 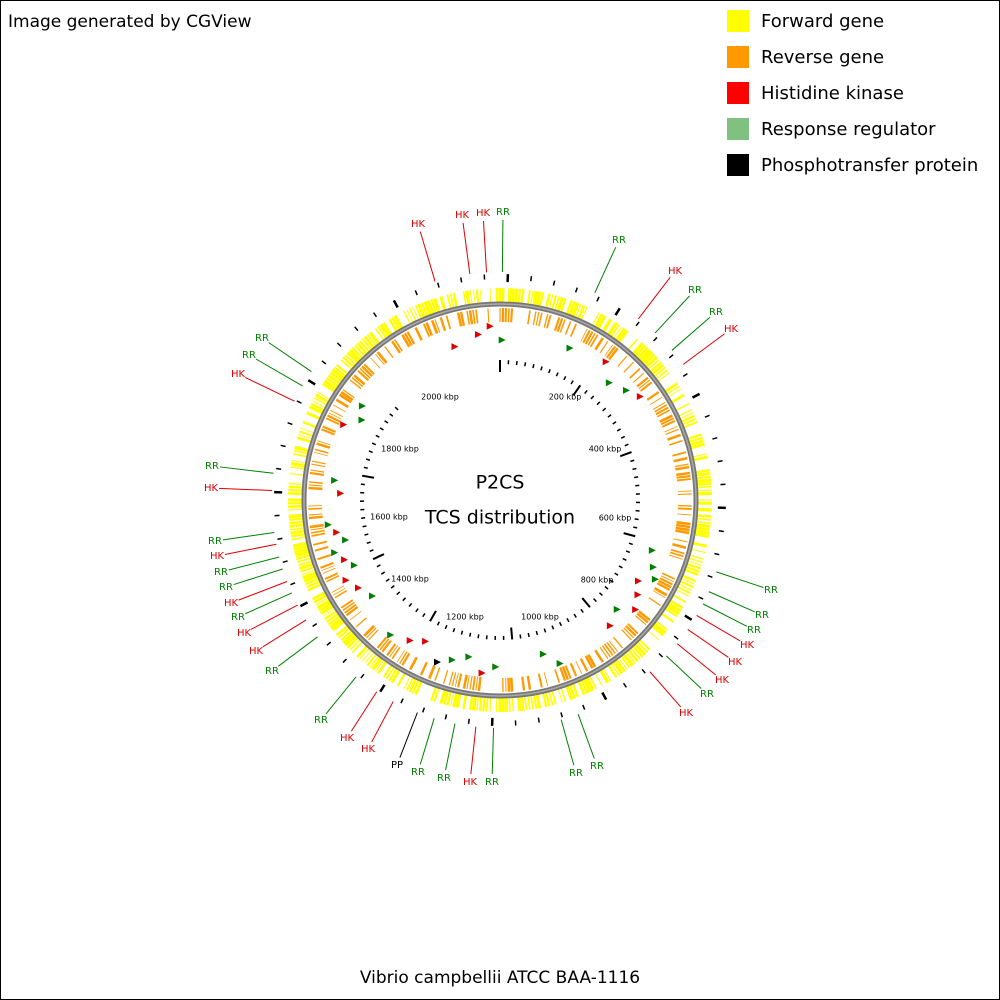 I want to click on legend-swatch, so click(x=738, y=93).